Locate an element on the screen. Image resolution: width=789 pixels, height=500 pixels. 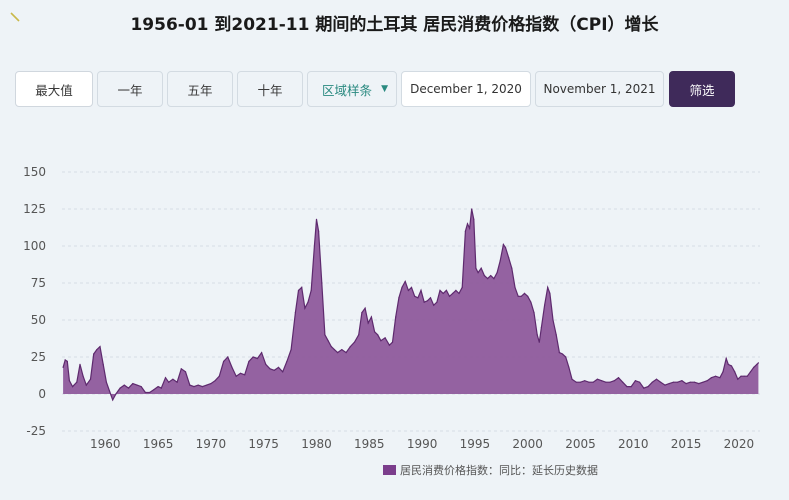
end-date-input: November 1, 2021 is located at coordinates (599, 89).